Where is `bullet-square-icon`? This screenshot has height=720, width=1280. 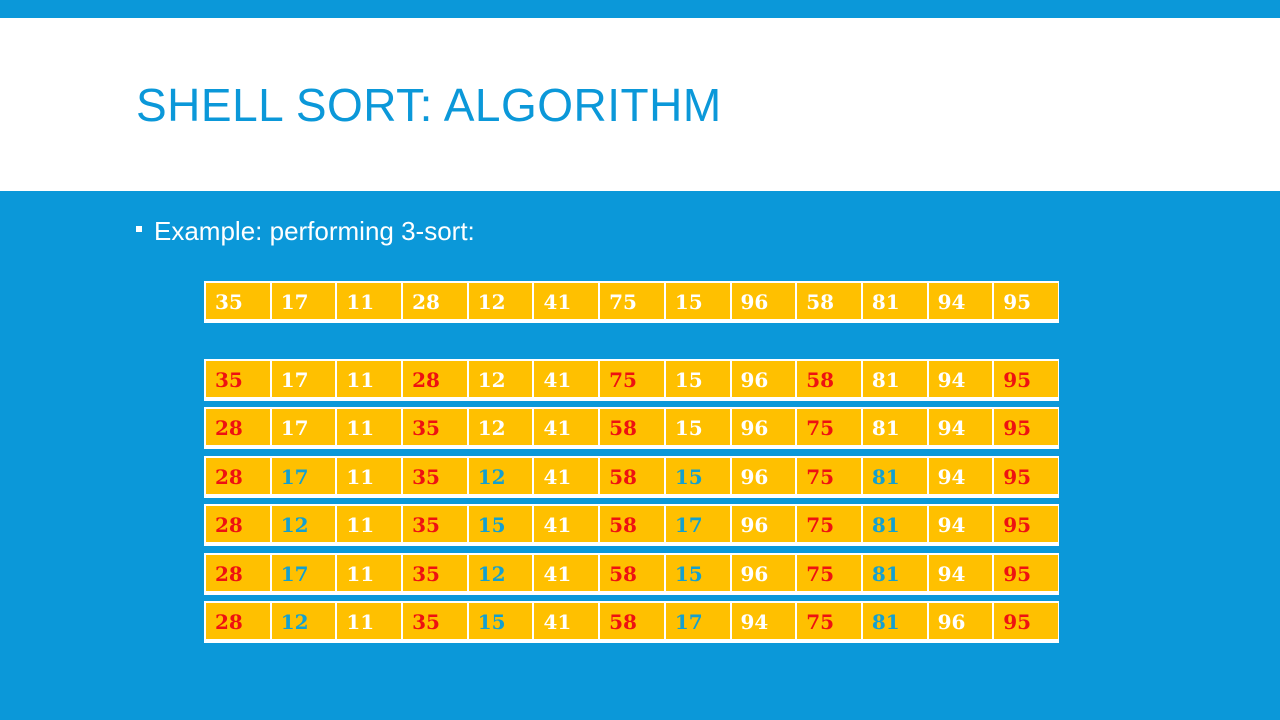
bullet-square-icon is located at coordinates (139, 229).